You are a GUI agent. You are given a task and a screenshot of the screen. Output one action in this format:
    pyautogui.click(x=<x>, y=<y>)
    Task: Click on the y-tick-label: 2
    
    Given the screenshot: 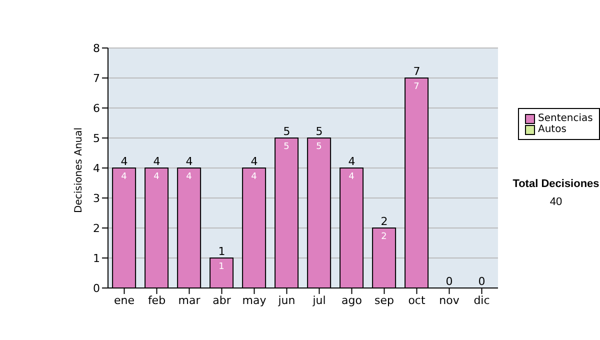 What is the action you would take?
    pyautogui.click(x=96, y=228)
    